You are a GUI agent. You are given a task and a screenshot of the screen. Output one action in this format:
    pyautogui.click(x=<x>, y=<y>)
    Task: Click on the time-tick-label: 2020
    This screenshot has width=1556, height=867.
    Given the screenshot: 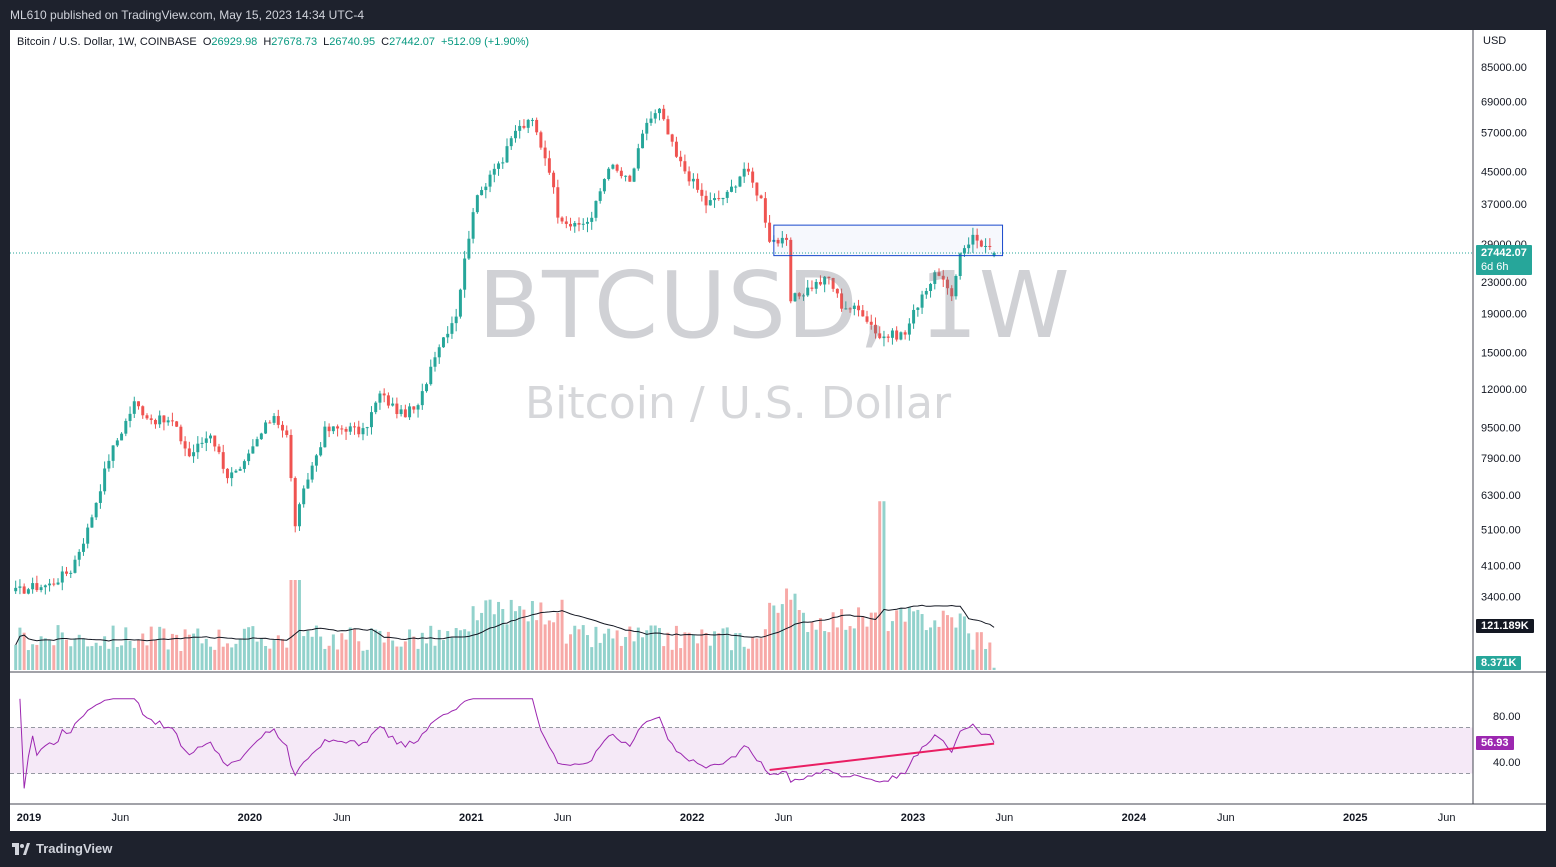 What is the action you would take?
    pyautogui.click(x=250, y=818)
    